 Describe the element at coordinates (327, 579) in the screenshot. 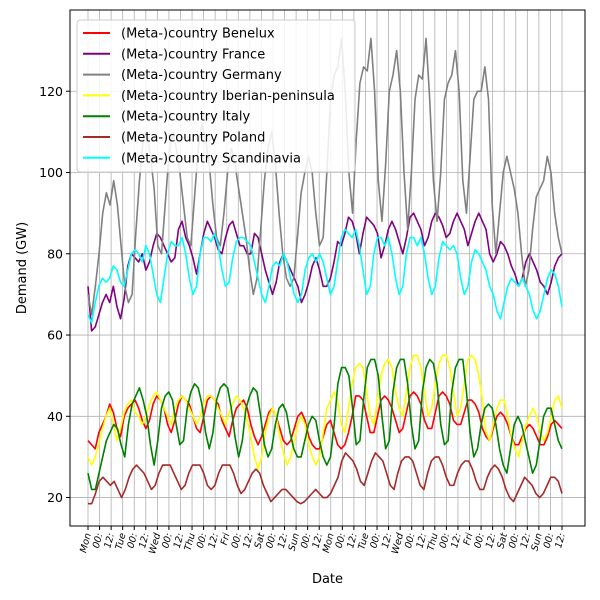

I see `x-axis-label: Date` at that location.